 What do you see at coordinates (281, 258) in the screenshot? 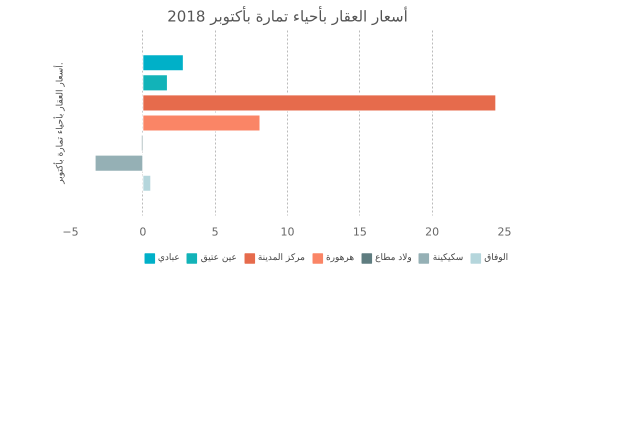
I see `legend-label: مركز المدينة` at bounding box center [281, 258].